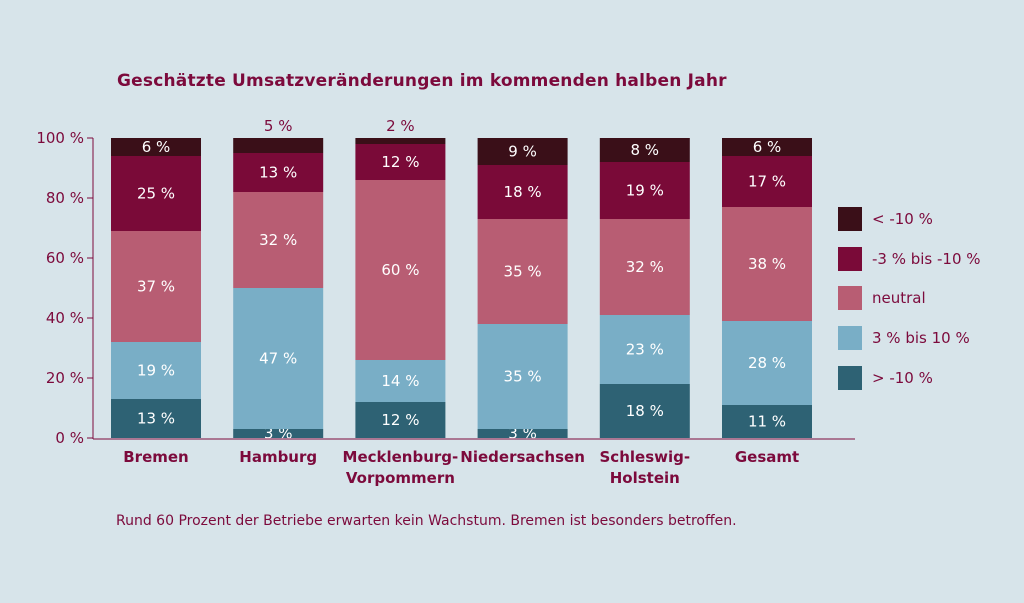 The image size is (1024, 603). I want to click on data-label: 2 %, so click(400, 126).